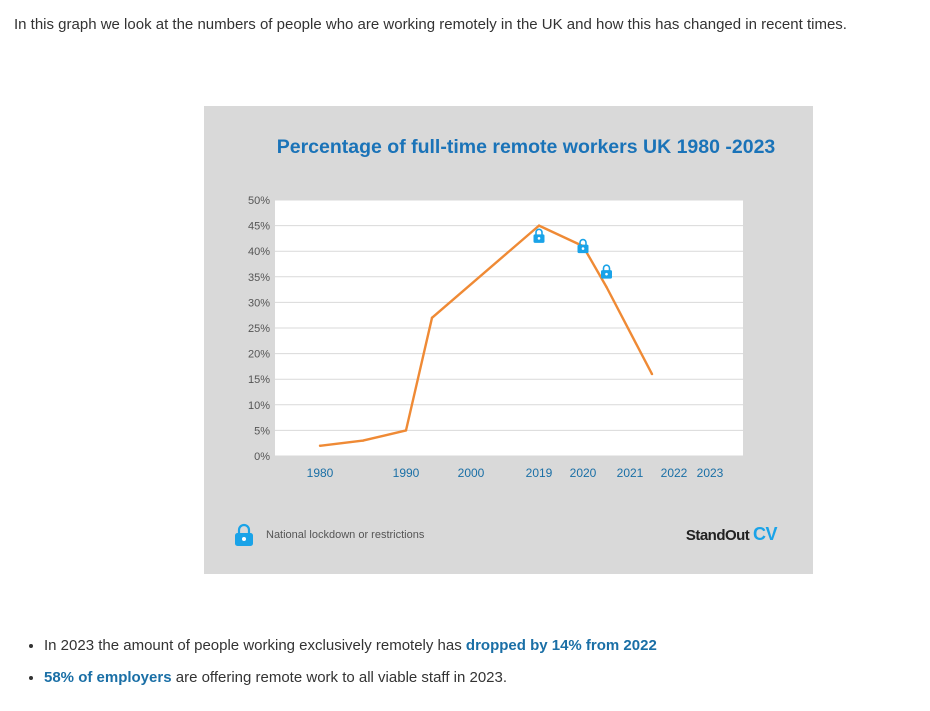  What do you see at coordinates (561, 645) in the screenshot?
I see `bullet-highlight: dropped by 14% from 2022` at bounding box center [561, 645].